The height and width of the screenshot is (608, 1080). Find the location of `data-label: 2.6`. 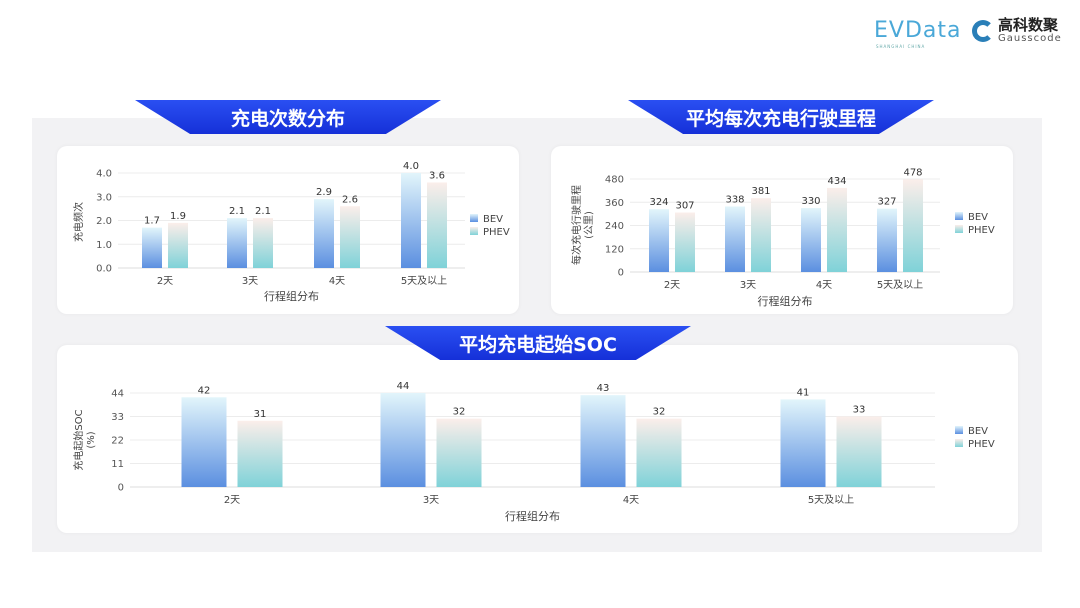

data-label: 2.6 is located at coordinates (350, 199).